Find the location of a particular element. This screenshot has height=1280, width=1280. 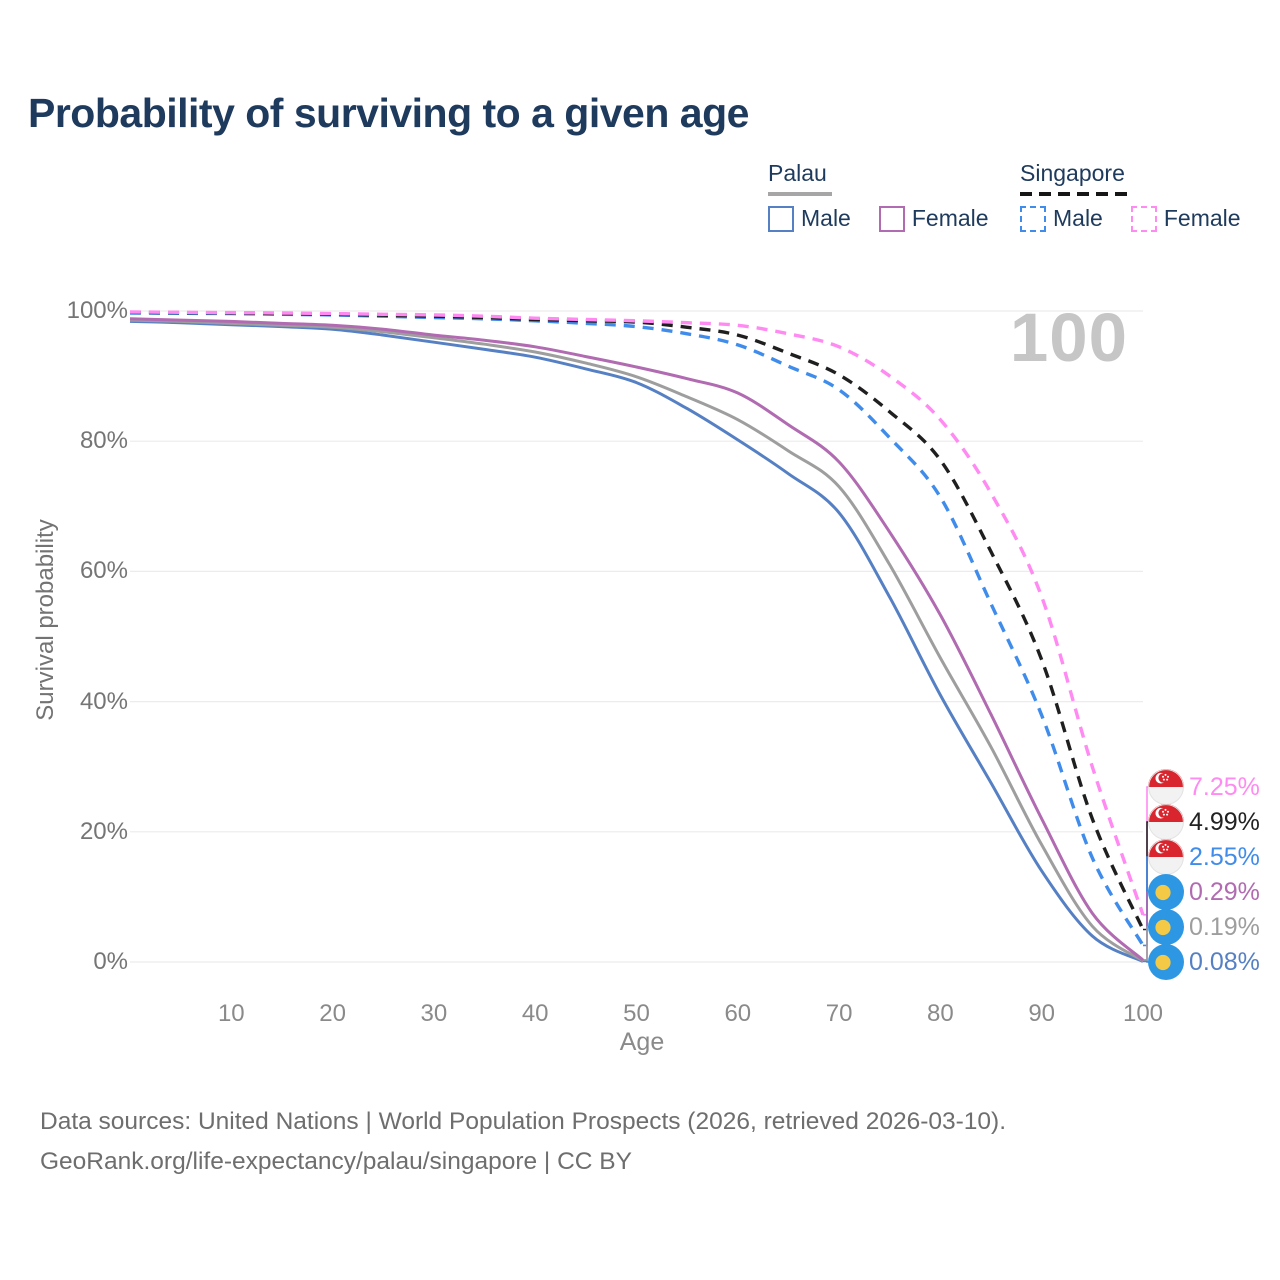

x-tick-70: 70 is located at coordinates (839, 1013).